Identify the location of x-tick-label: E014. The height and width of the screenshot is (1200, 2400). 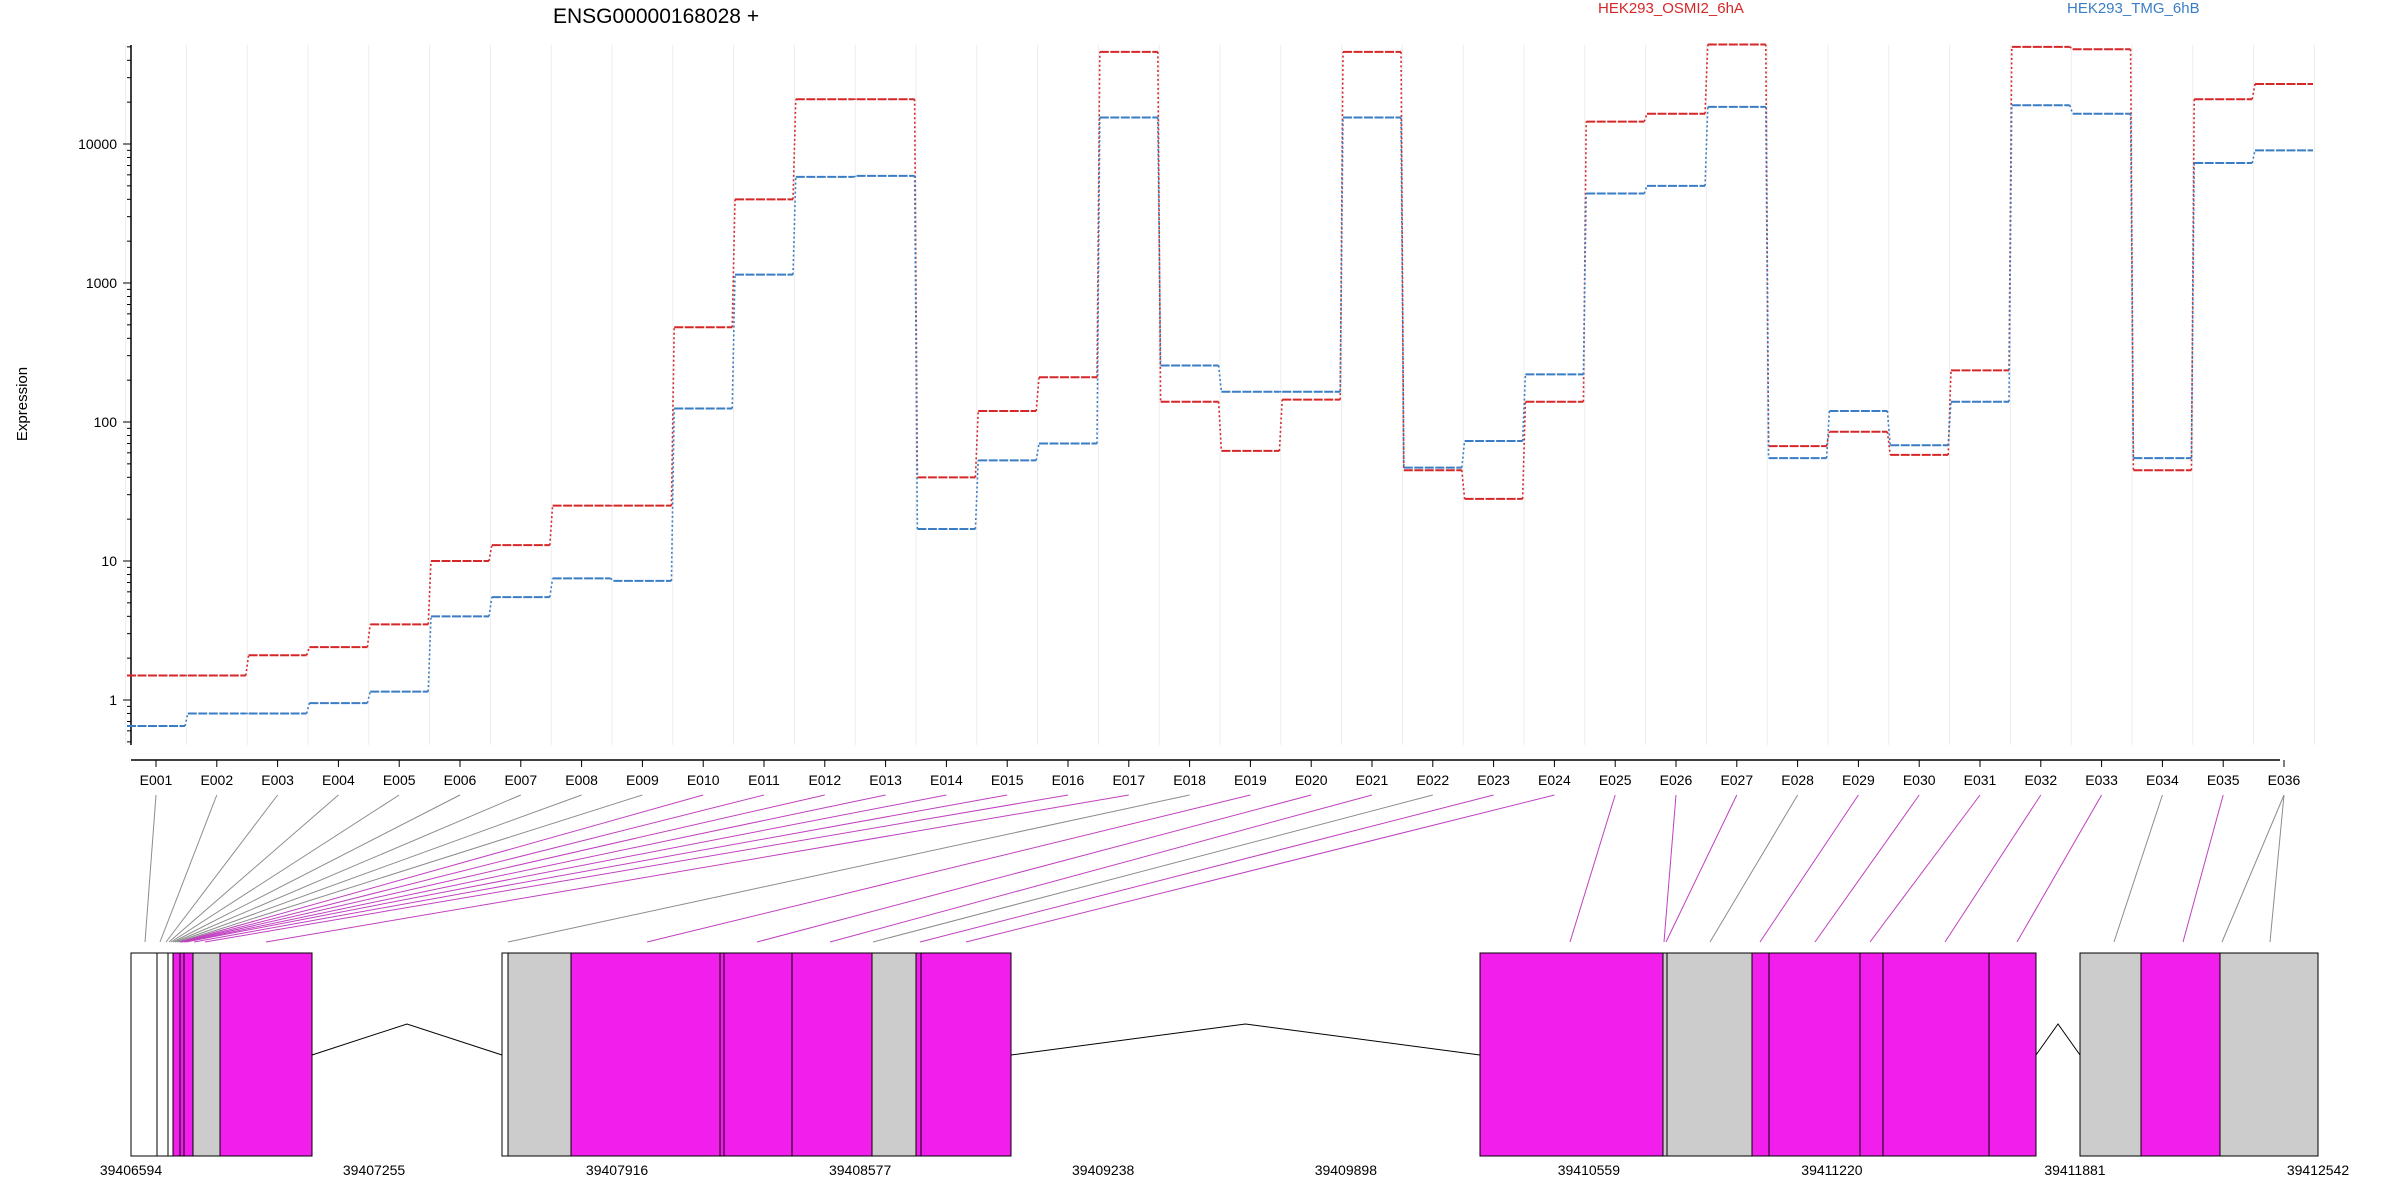
(946, 780).